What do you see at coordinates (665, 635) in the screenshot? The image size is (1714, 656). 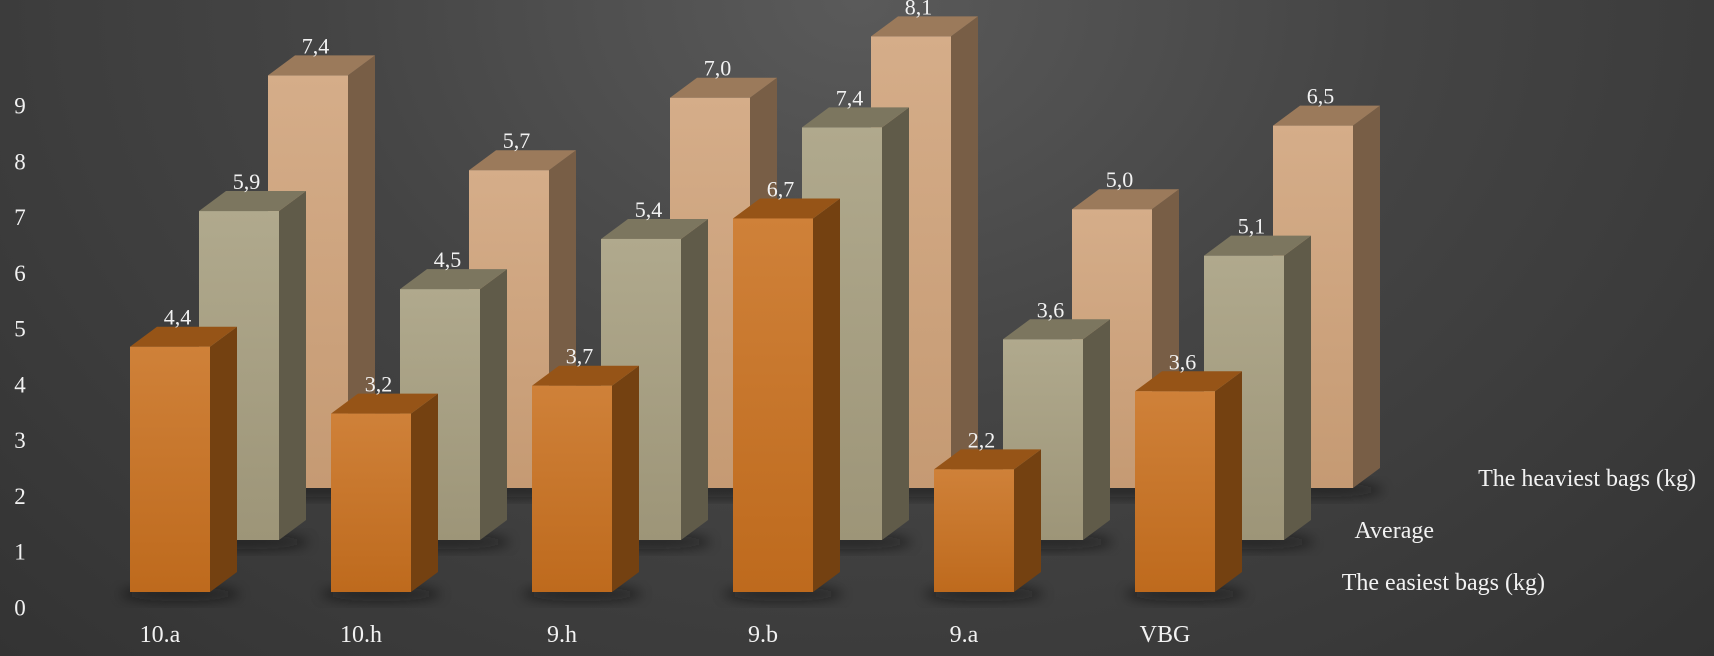 I see `x-axis: 10.a 10.h 9.h 9.b 9.a VBG` at bounding box center [665, 635].